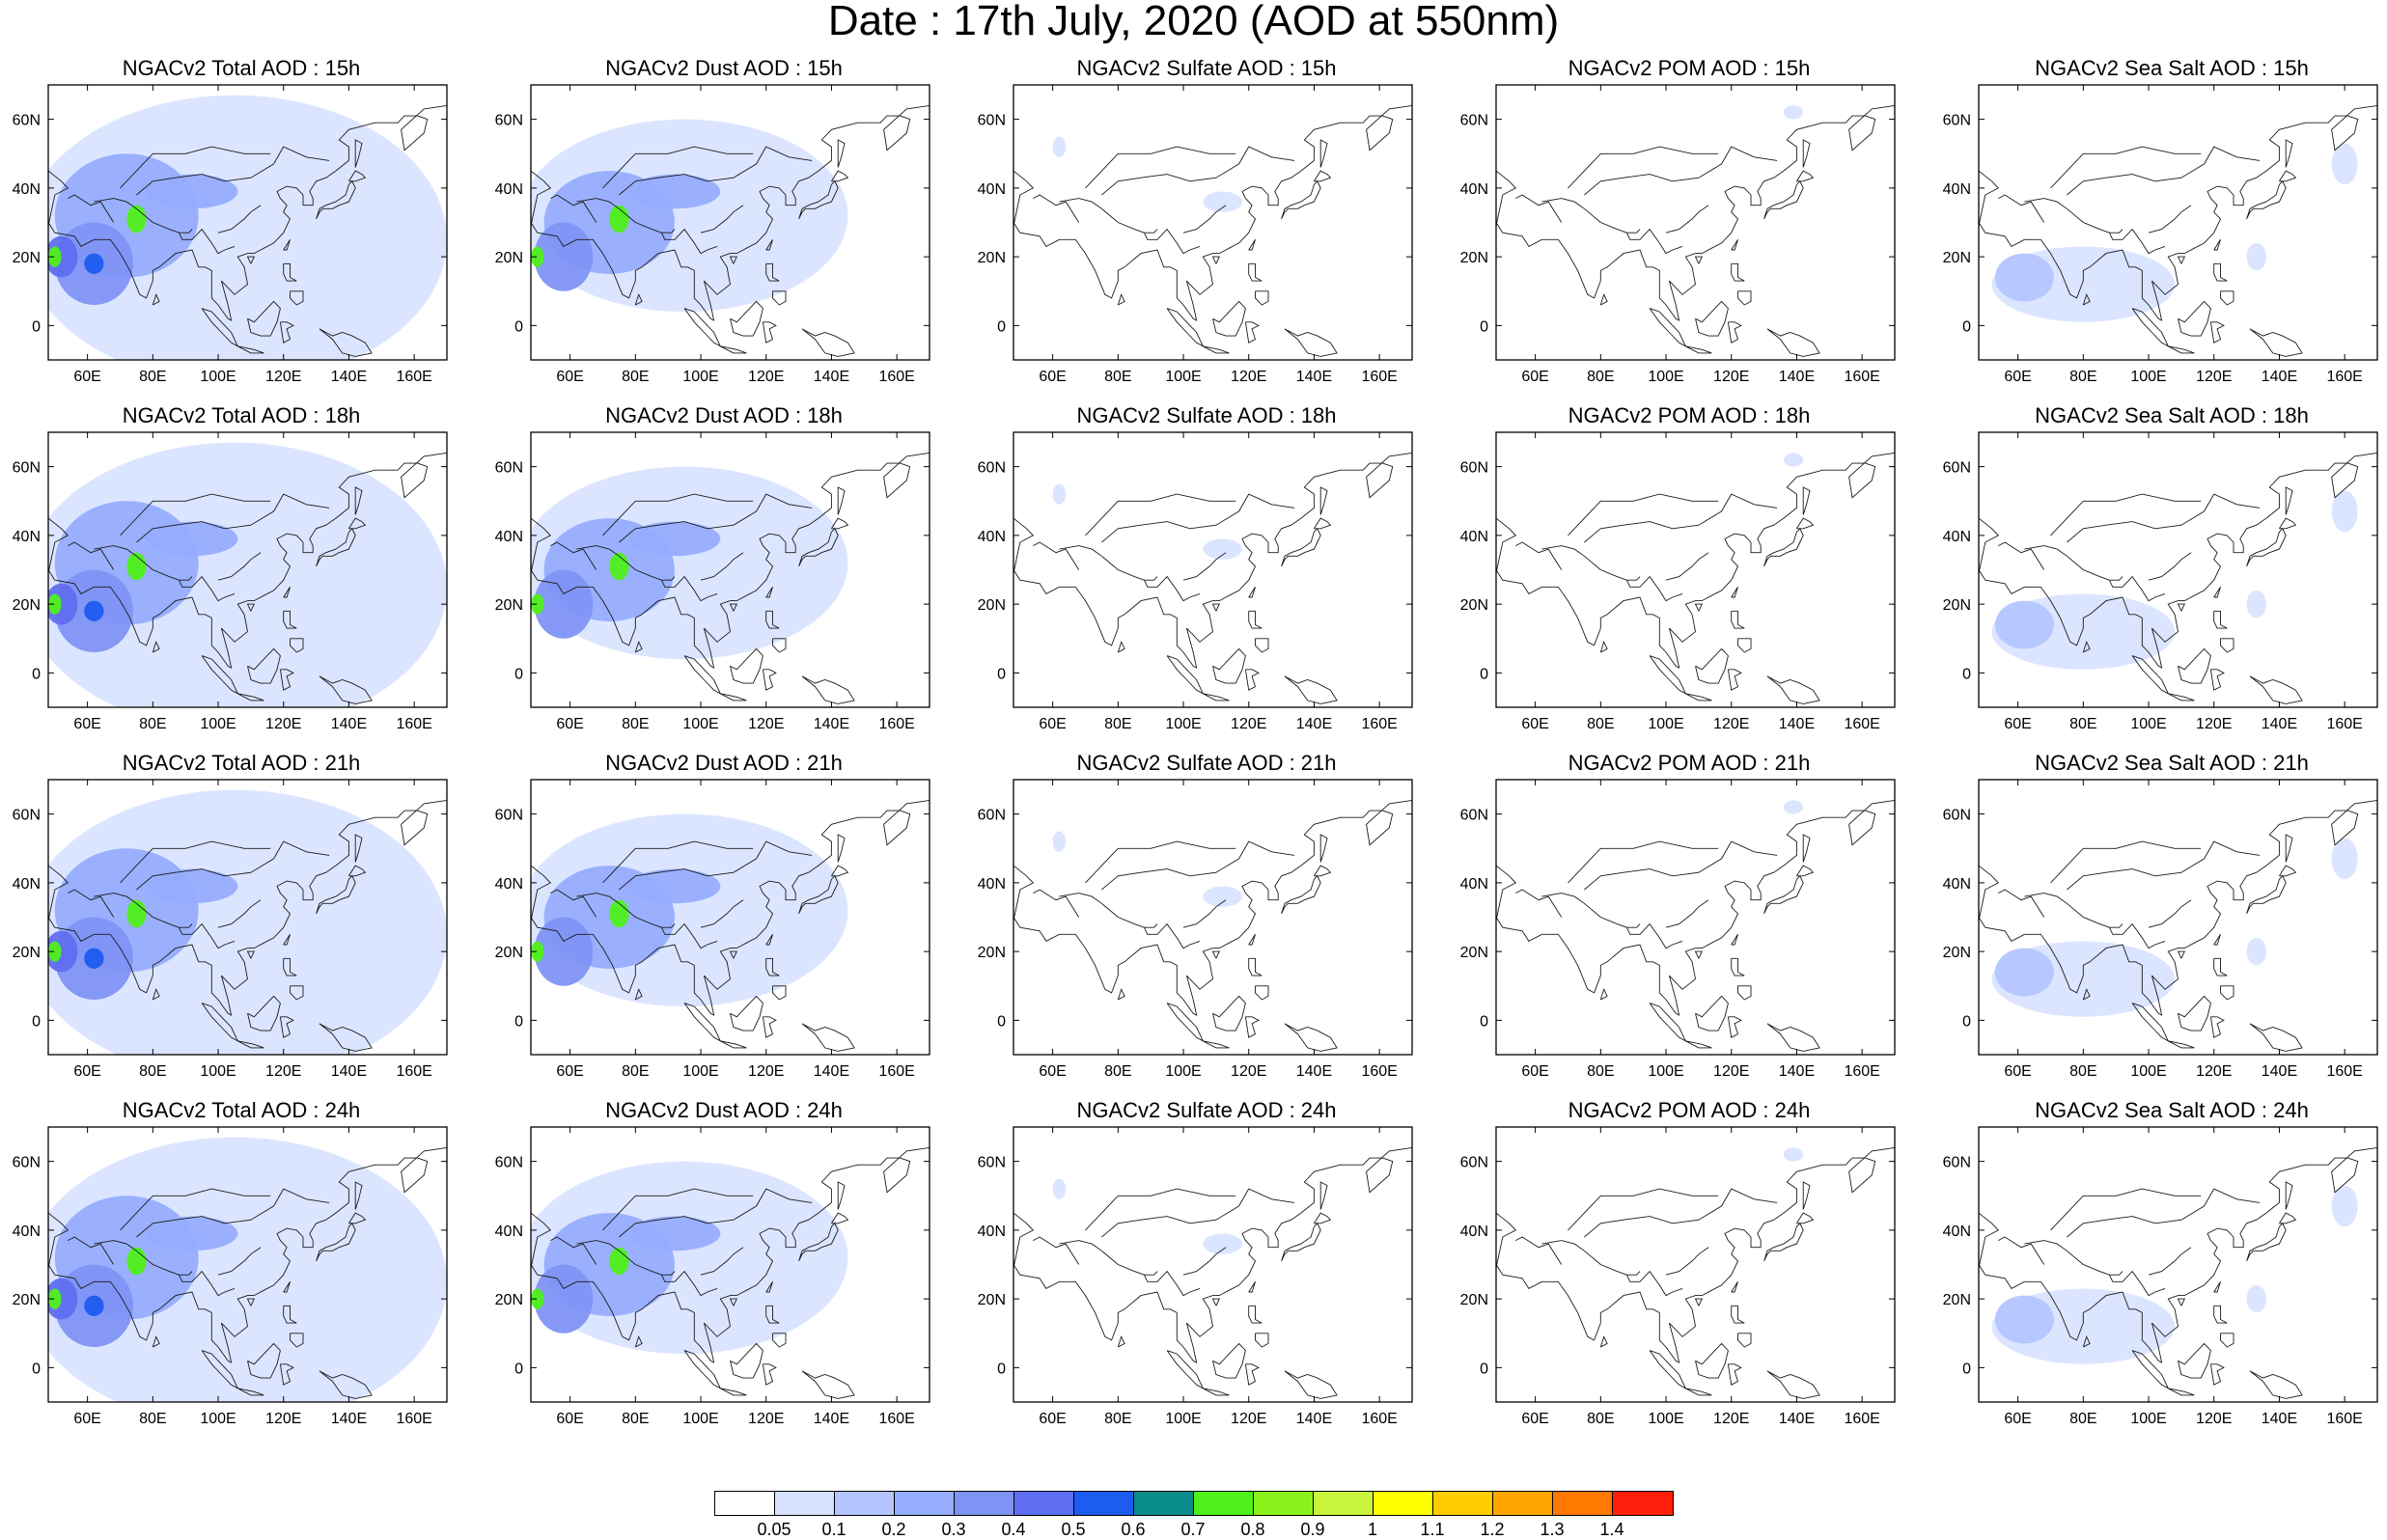  What do you see at coordinates (1966, 1022) in the screenshot?
I see `lat-tick-label: 0` at bounding box center [1966, 1022].